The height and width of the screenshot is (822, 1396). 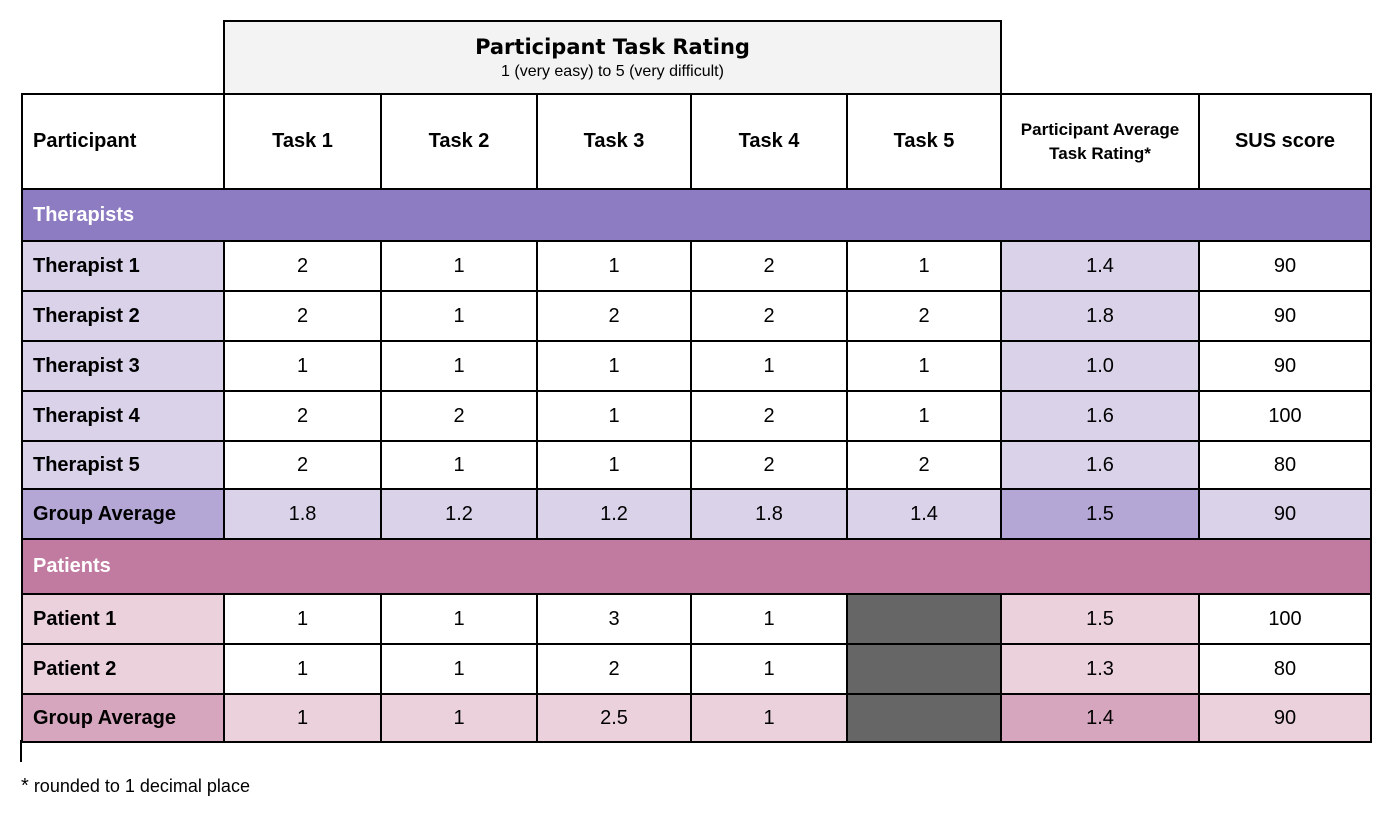 I want to click on table-row: Therapist 4 2 2 1 2 1 1.6 100, so click(x=696, y=416).